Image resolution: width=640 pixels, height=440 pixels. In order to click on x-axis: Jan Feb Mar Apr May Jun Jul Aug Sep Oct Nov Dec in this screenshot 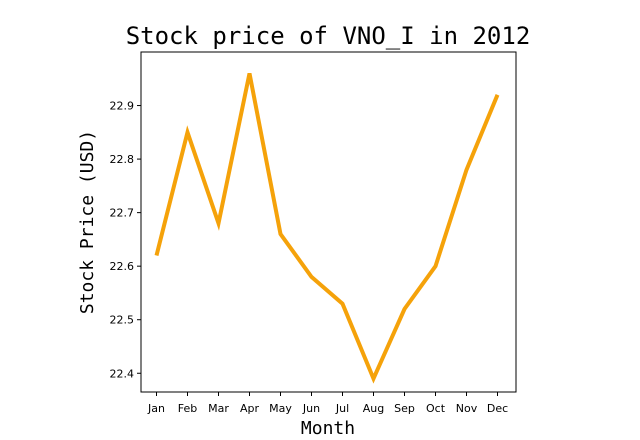, I will do `click(327, 403)`.